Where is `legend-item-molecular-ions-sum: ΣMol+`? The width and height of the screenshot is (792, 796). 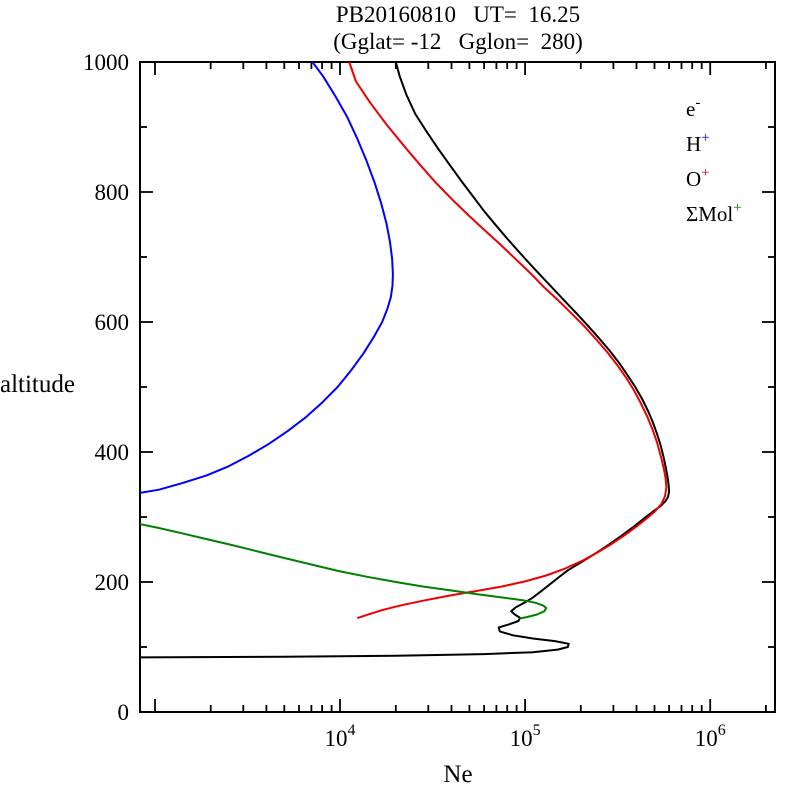 legend-item-molecular-ions-sum: ΣMol+ is located at coordinates (714, 213).